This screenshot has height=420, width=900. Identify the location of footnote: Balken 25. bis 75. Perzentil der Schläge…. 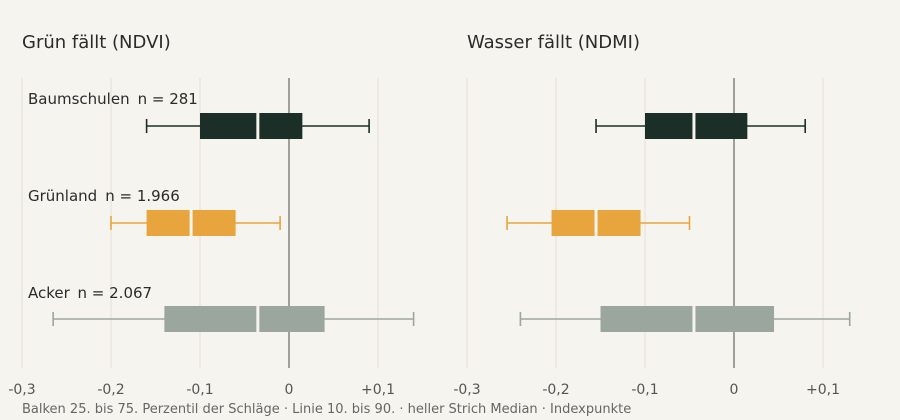
(326, 409).